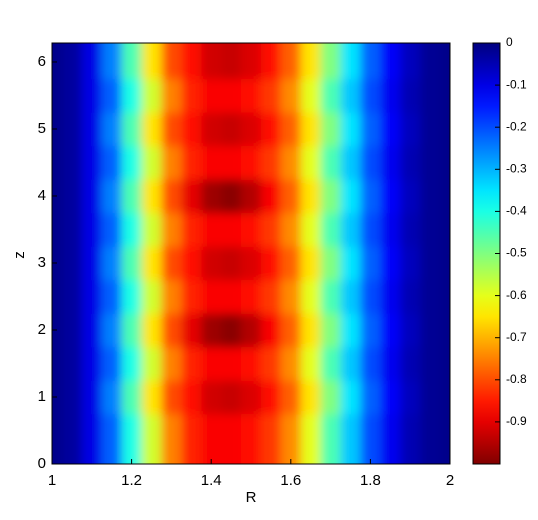 The image size is (538, 520). I want to click on x-tick-label: 1.6, so click(290, 480).